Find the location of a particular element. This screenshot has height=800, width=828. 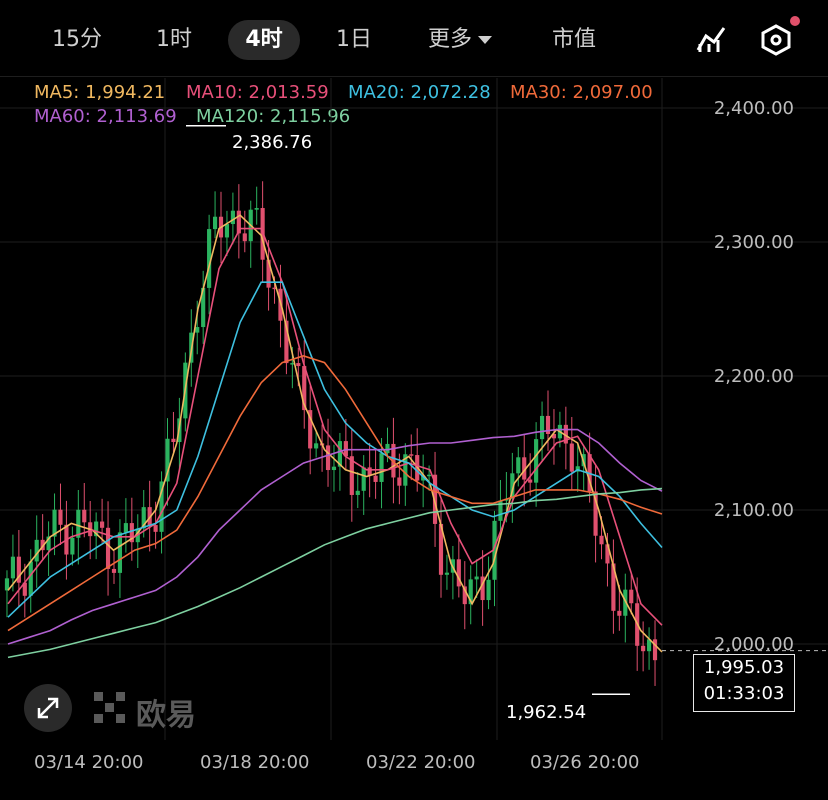

notification-dot is located at coordinates (795, 21).